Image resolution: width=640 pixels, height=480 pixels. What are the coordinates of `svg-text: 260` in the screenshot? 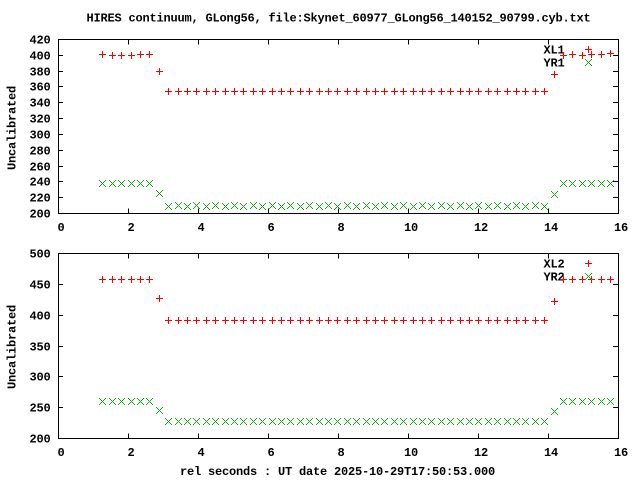 It's located at (39, 167).